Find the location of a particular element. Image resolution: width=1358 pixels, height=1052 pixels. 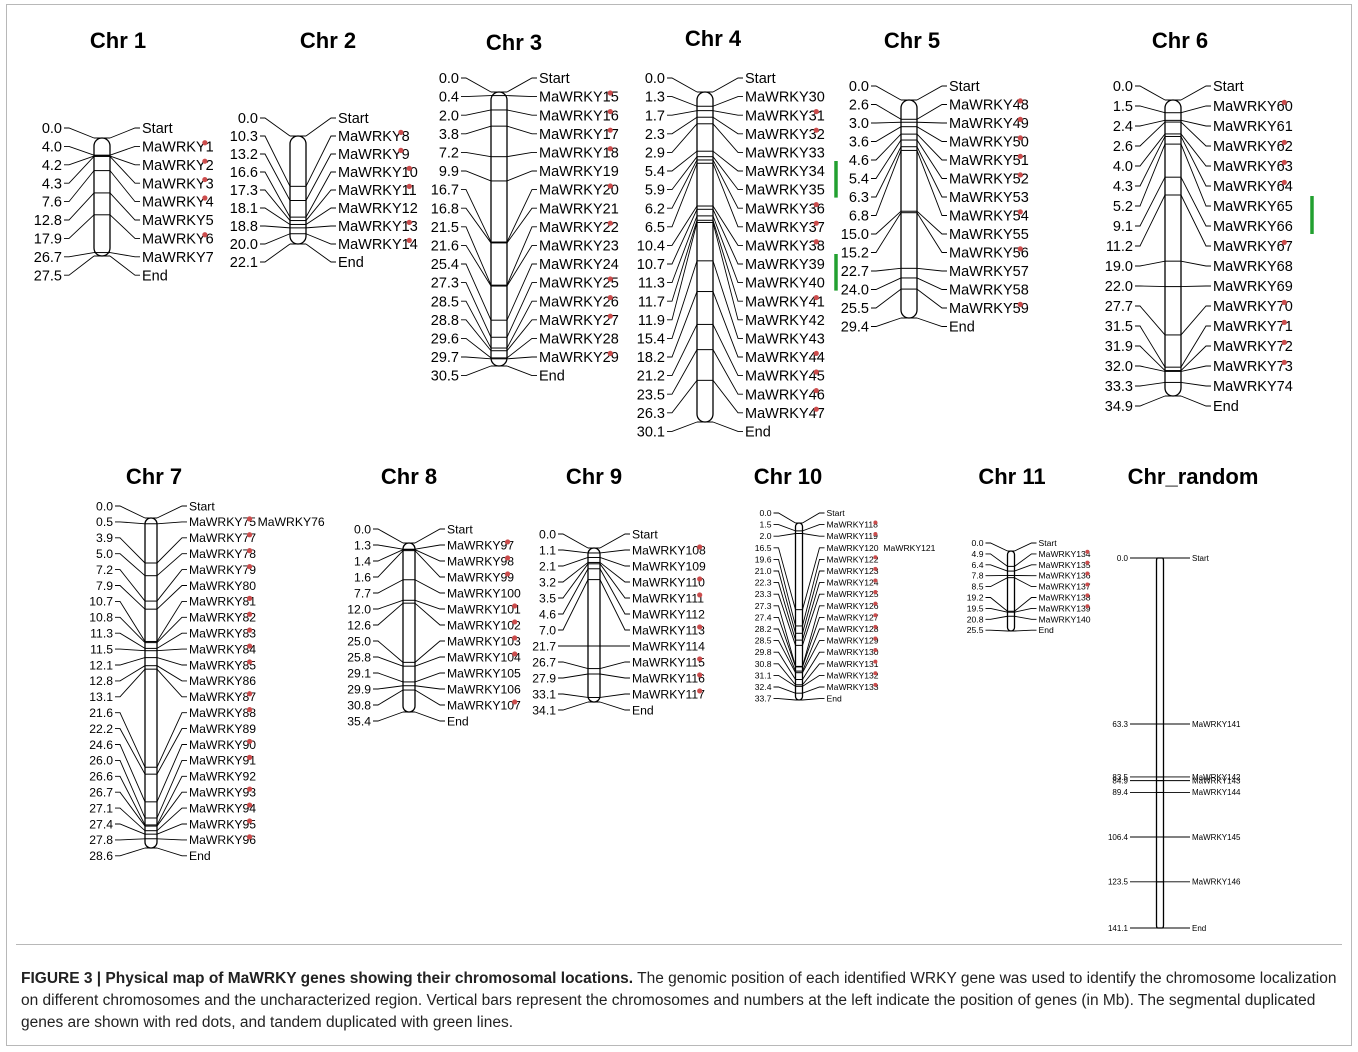

chr9-mawrky115-position: 26.7 is located at coordinates (544, 662).